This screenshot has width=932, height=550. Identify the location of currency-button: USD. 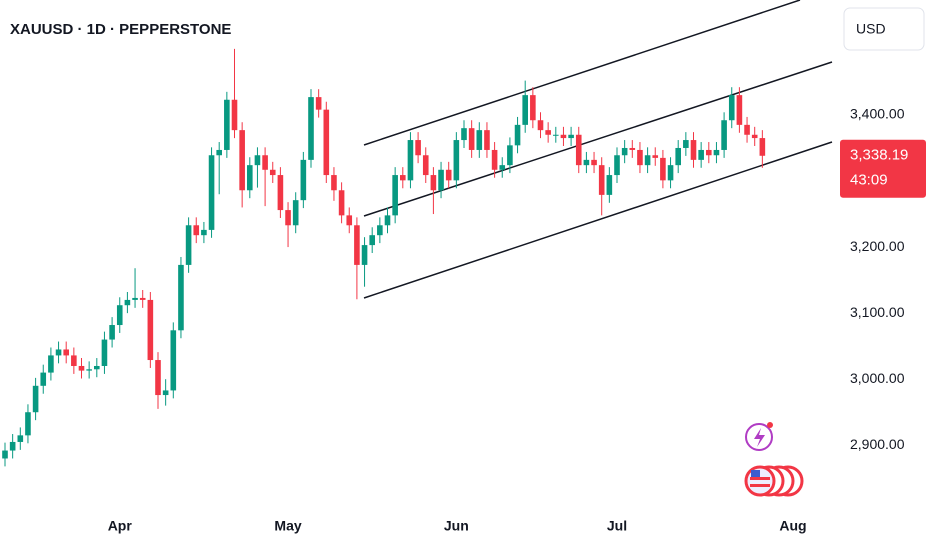
(884, 29).